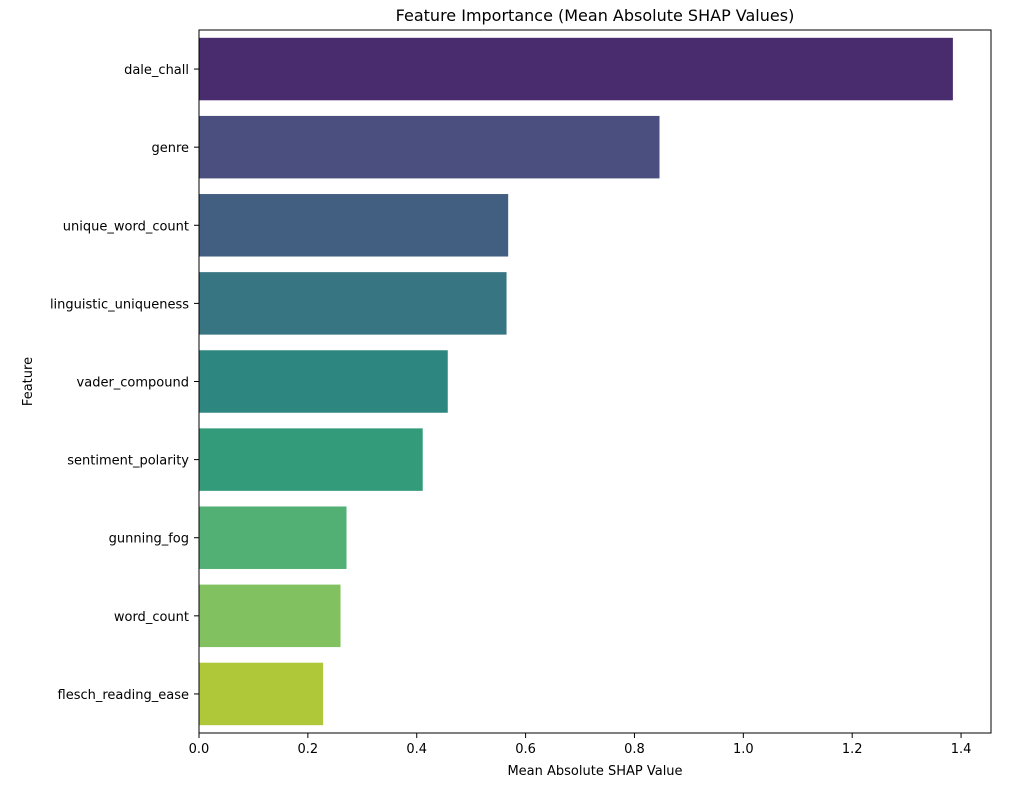  Describe the element at coordinates (270, 616) in the screenshot. I see `bar-word-count` at that location.